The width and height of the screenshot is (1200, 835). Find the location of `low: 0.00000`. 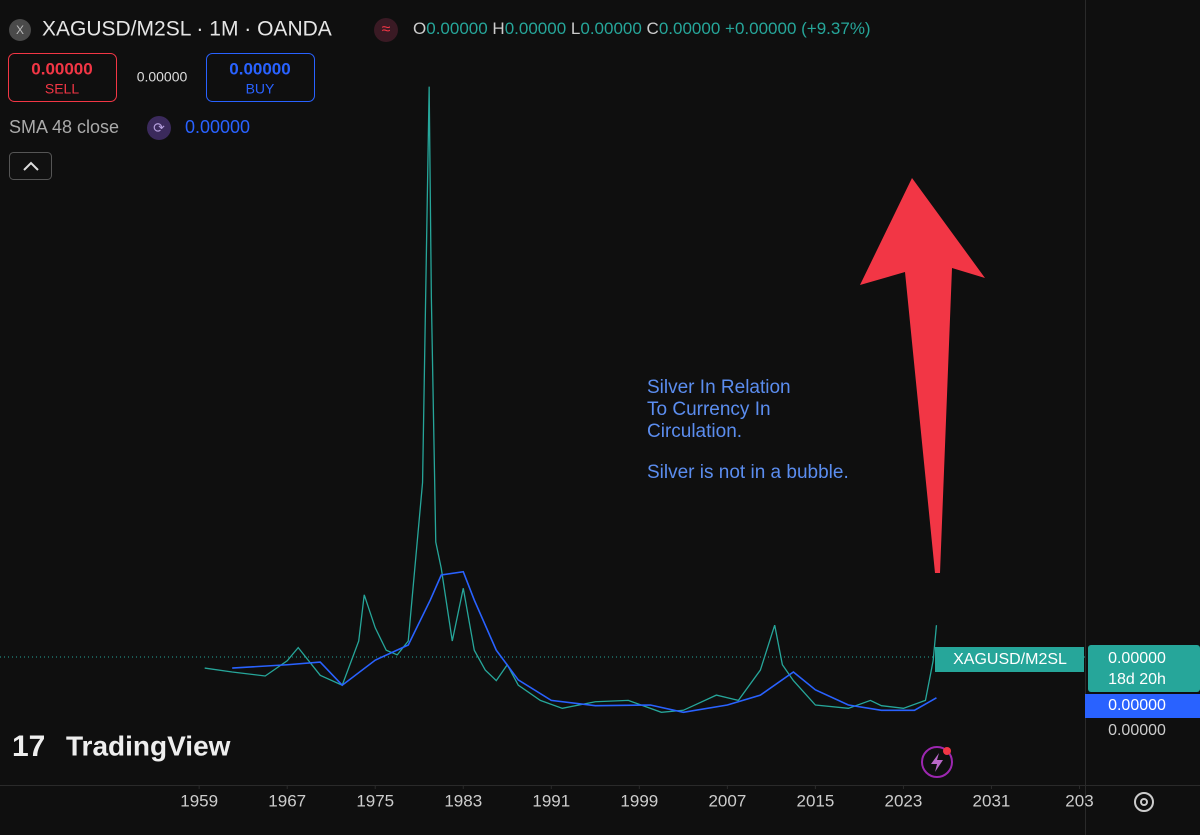

low: 0.00000 is located at coordinates (610, 28).